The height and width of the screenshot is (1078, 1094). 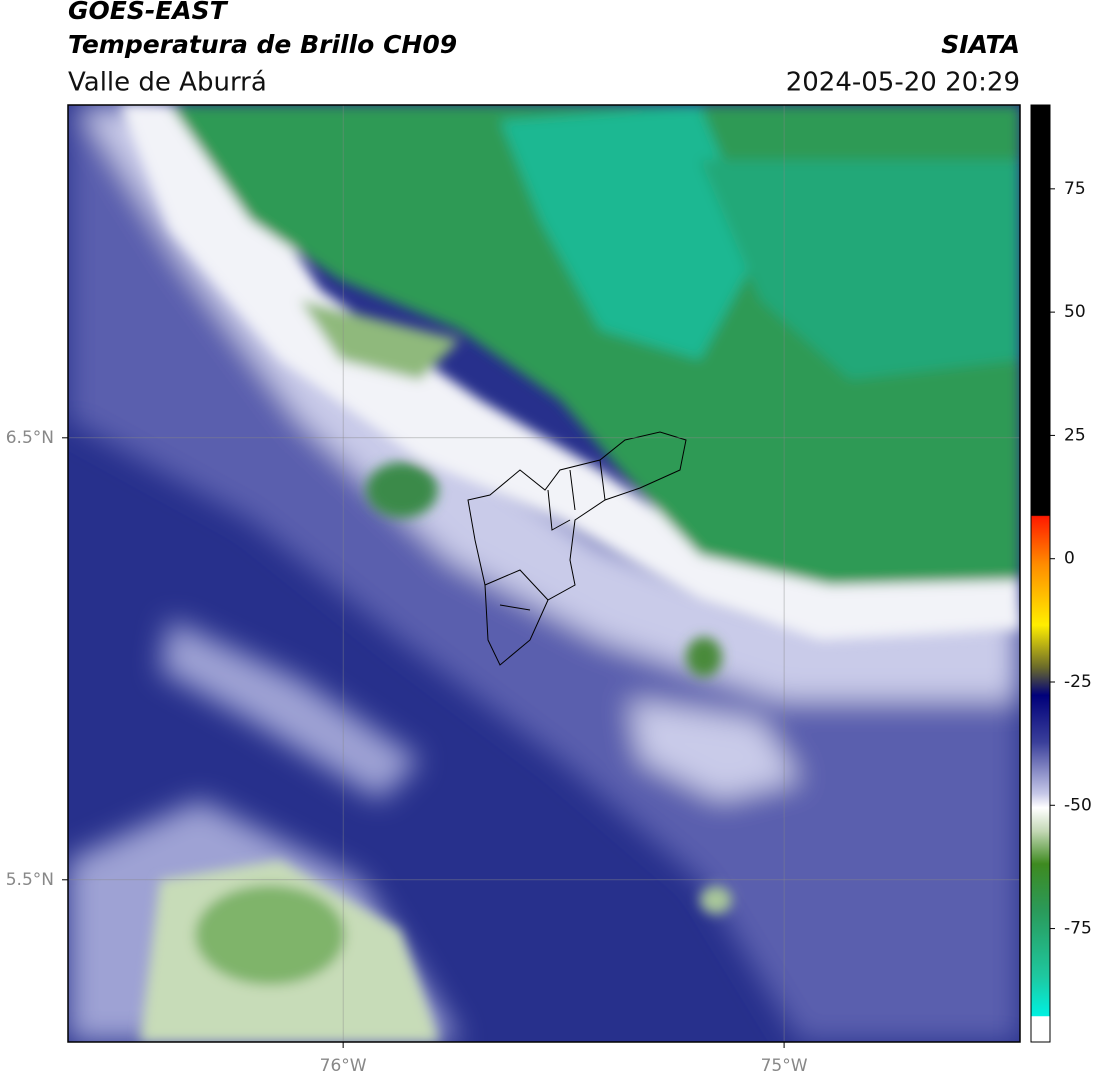 What do you see at coordinates (343, 1066) in the screenshot?
I see `x-tick-label: 76°W` at bounding box center [343, 1066].